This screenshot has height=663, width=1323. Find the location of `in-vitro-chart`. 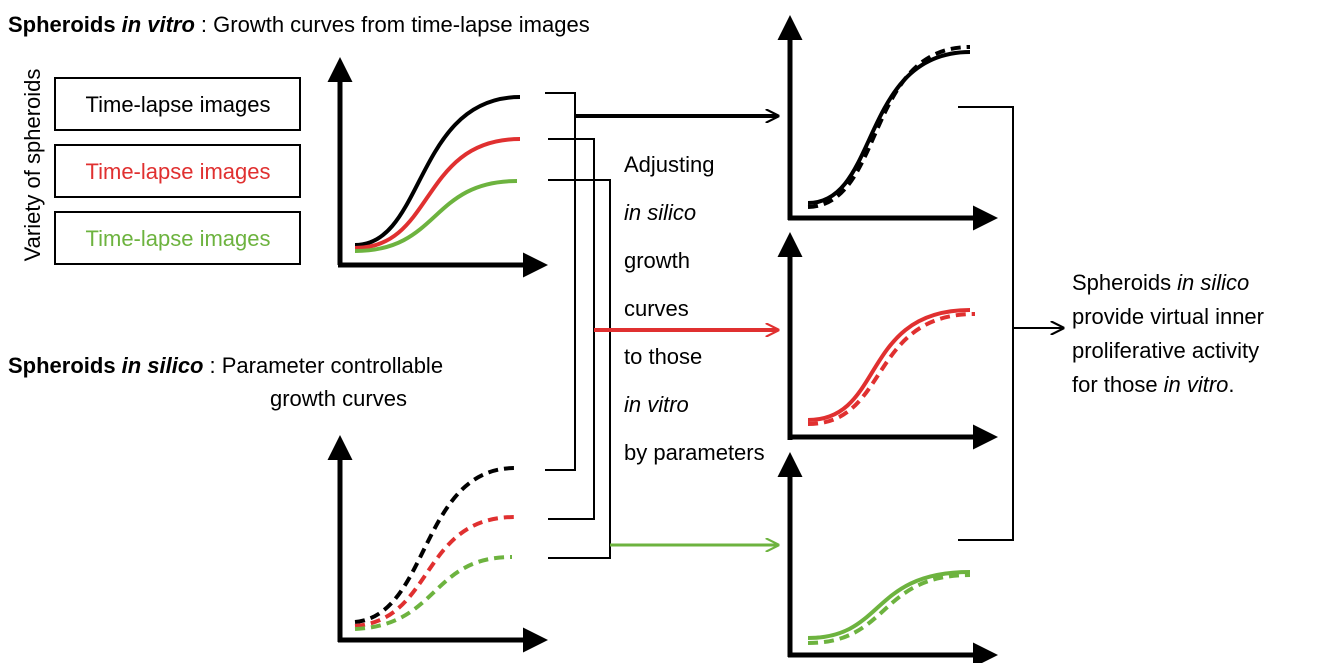

in-vitro-chart is located at coordinates (437, 167).